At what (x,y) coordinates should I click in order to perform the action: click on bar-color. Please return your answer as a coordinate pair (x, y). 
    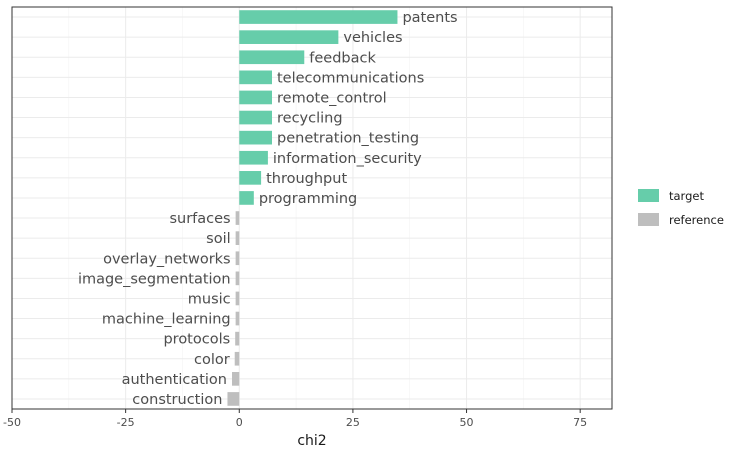
    Looking at the image, I should click on (237, 358).